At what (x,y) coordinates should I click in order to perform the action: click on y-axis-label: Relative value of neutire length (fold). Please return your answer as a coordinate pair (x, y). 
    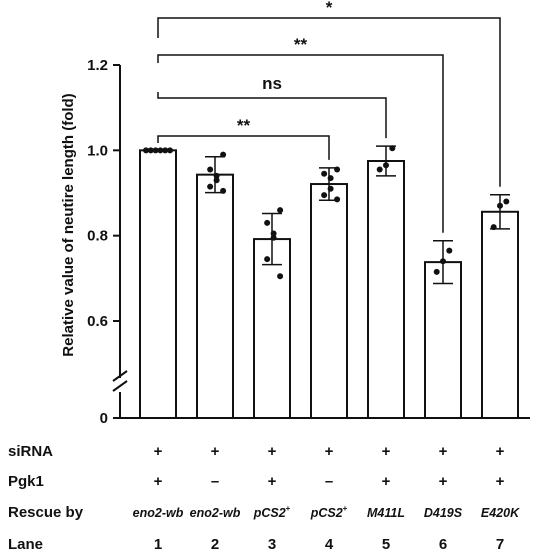
    Looking at the image, I should click on (68, 224).